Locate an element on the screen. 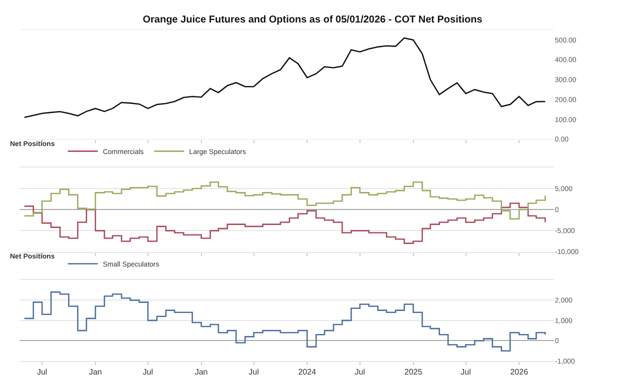  x-tick-label: 2024 is located at coordinates (307, 372).